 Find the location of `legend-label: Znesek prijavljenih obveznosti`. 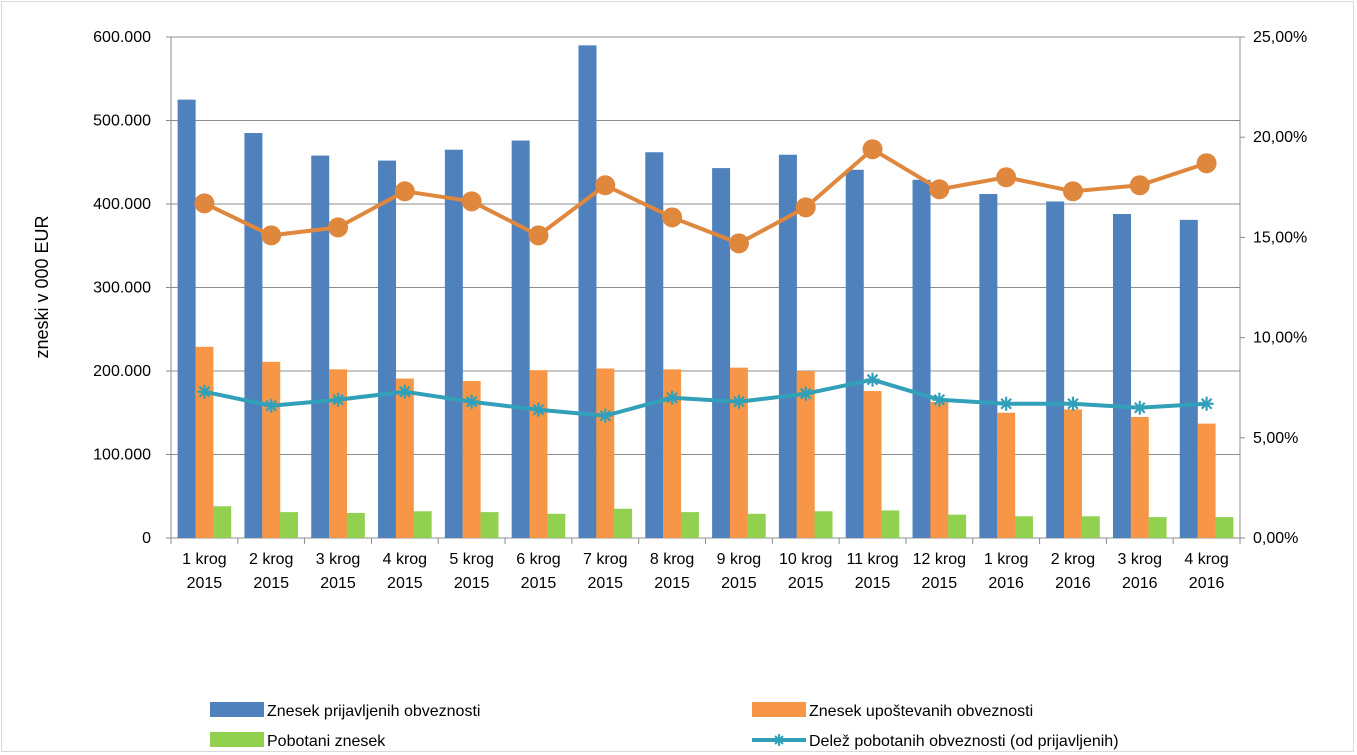

legend-label: Znesek prijavljenih obveznosti is located at coordinates (373, 711).